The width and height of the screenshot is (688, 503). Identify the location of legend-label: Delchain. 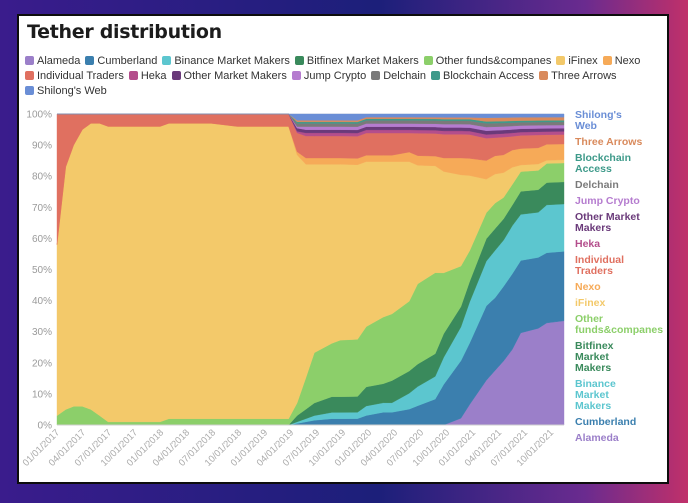
(404, 76).